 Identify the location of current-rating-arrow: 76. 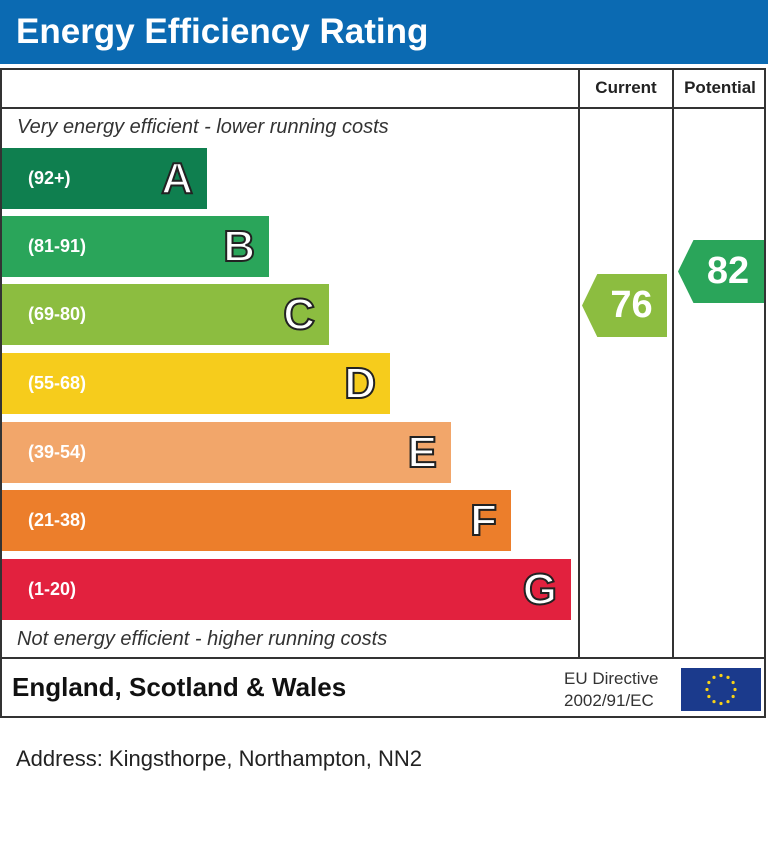
(624, 305).